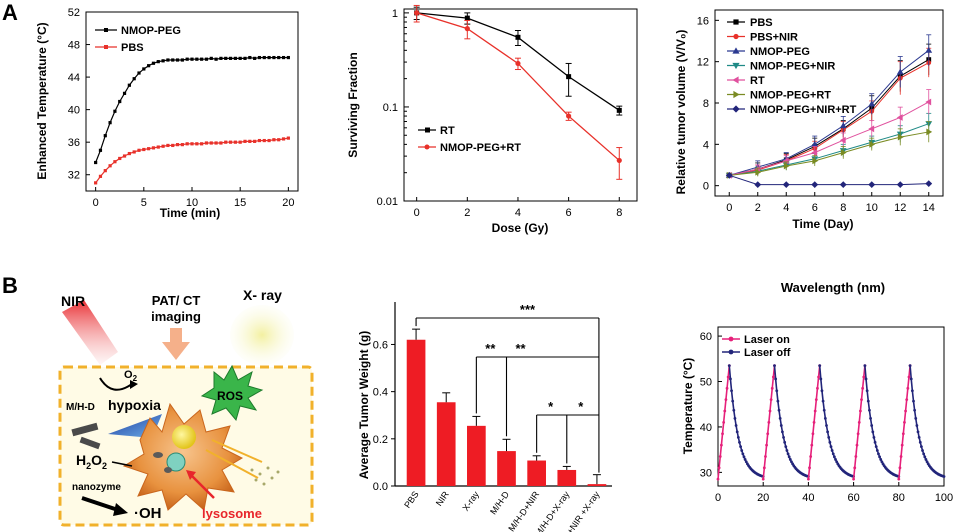 Image resolution: width=969 pixels, height=532 pixels. I want to click on c3-legend-marker, so click(735, 80).